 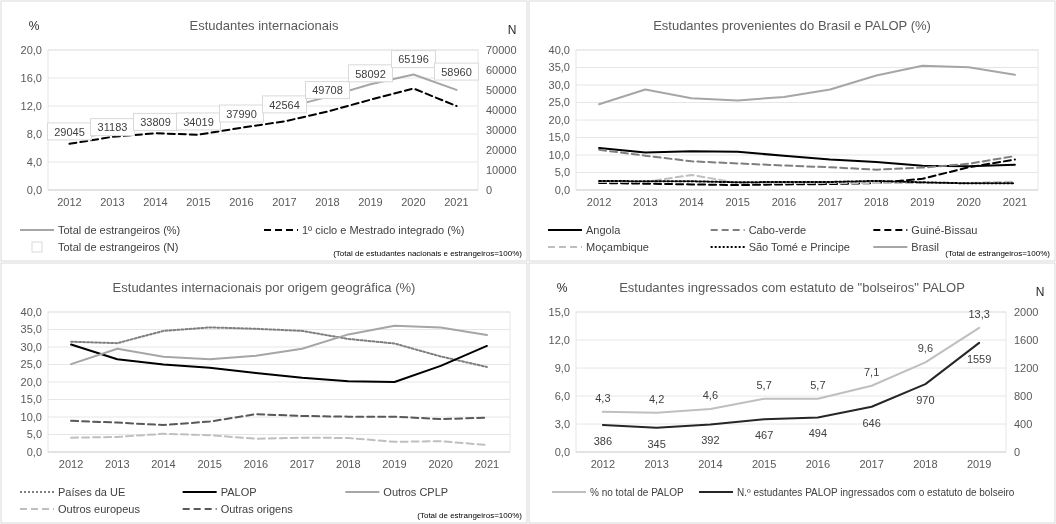 I want to click on y-tick-label: 0,0, so click(x=562, y=451).